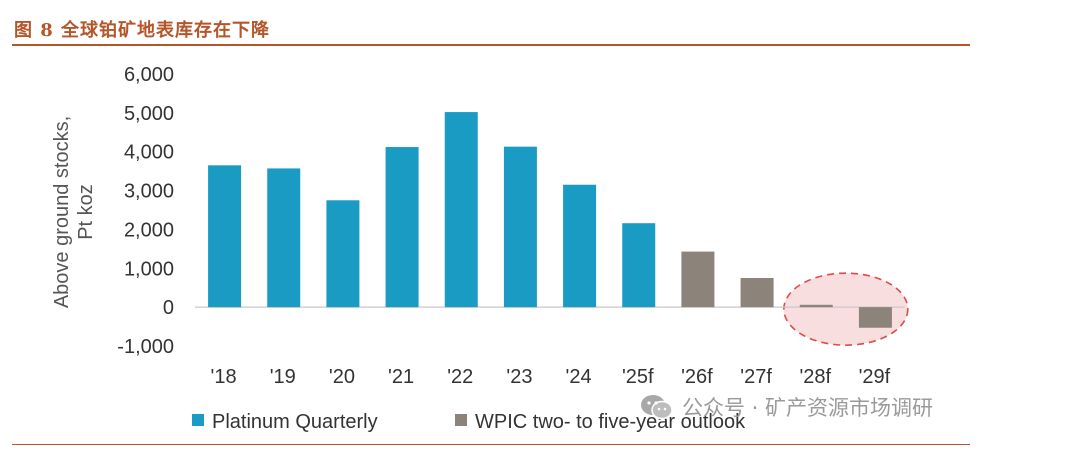 The width and height of the screenshot is (1080, 450). I want to click on y-tick-label: 2,000, so click(149, 230).